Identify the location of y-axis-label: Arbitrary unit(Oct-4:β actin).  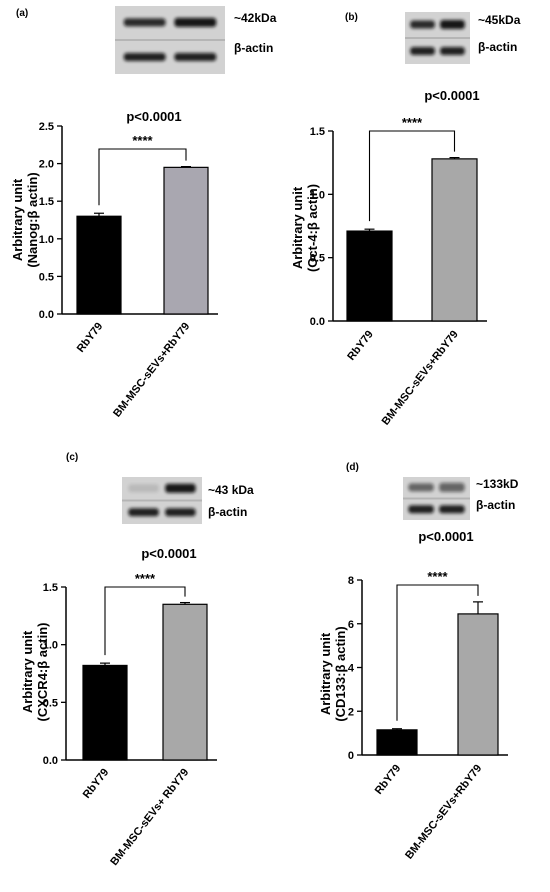
(305, 228).